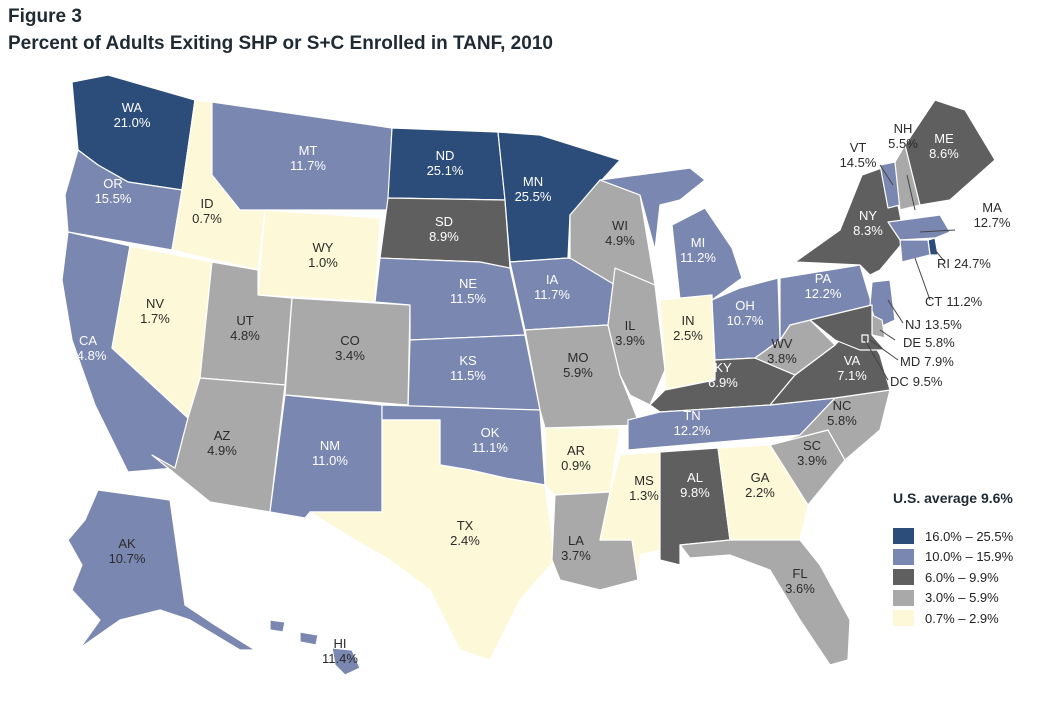 The width and height of the screenshot is (1047, 708). What do you see at coordinates (969, 536) in the screenshot?
I see `legend-label: 16.0% – 25.5%` at bounding box center [969, 536].